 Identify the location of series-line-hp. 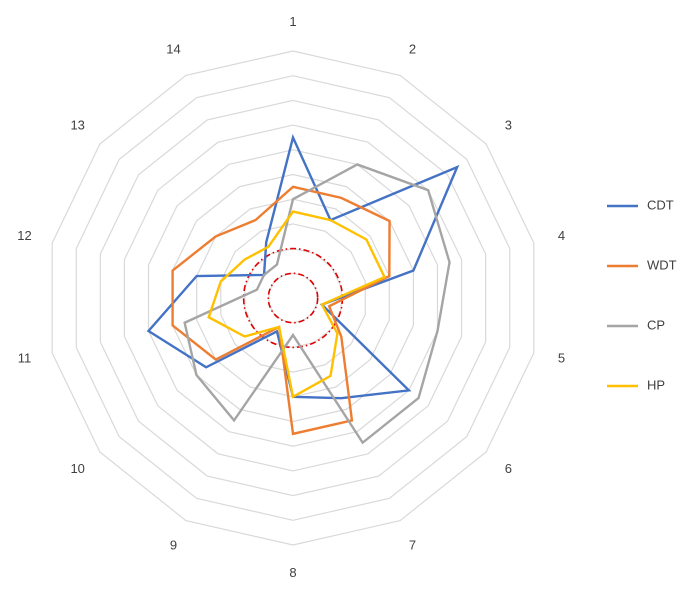
(297, 304).